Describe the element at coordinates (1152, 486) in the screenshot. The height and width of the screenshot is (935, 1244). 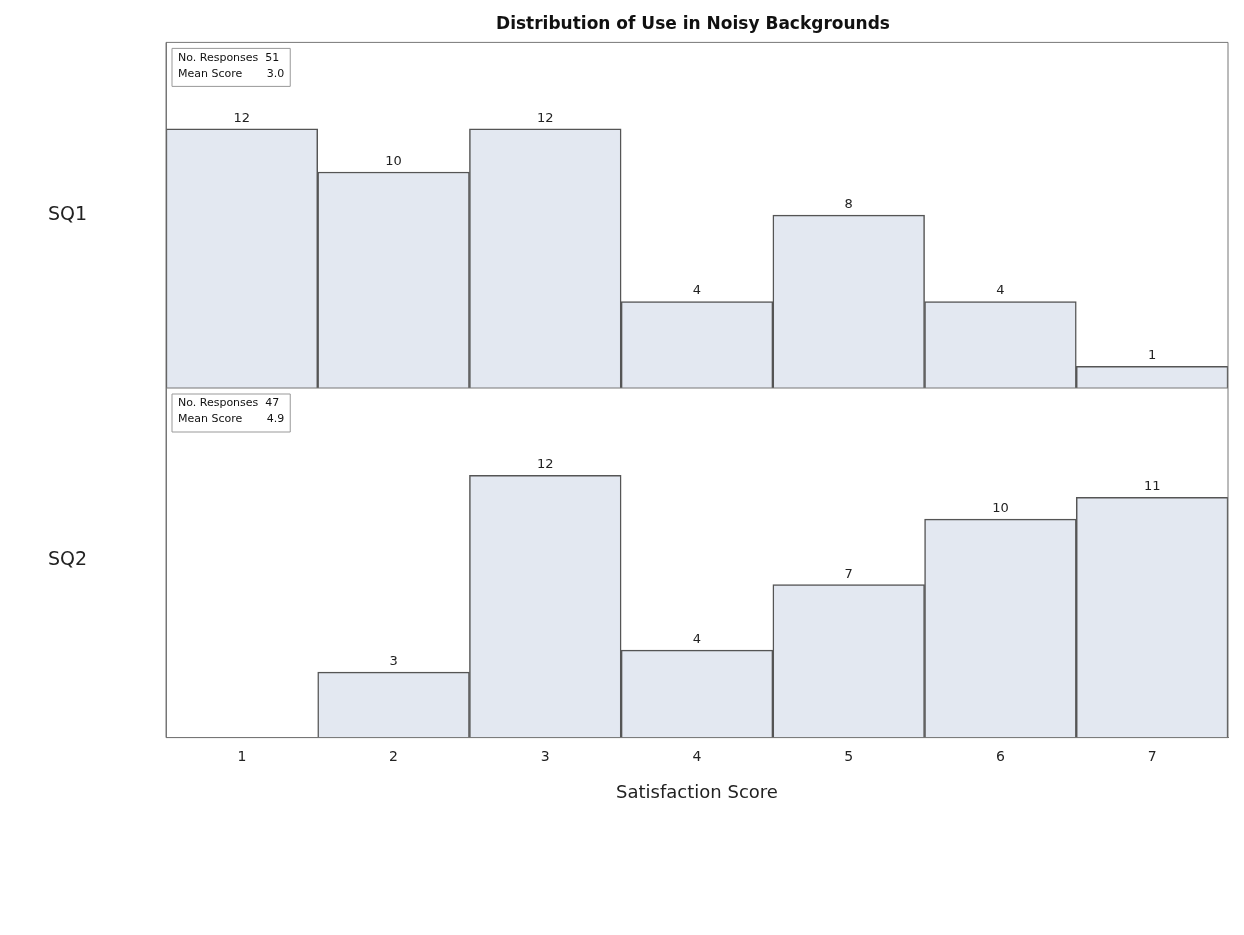
I see `data-label: 11` at that location.